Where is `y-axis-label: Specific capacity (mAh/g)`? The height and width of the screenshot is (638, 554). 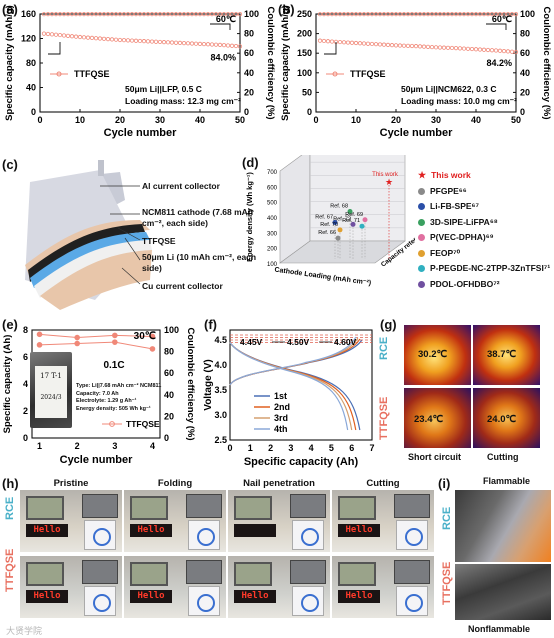 y-axis-label: Specific capacity (mAh/g) is located at coordinates (285, 63).